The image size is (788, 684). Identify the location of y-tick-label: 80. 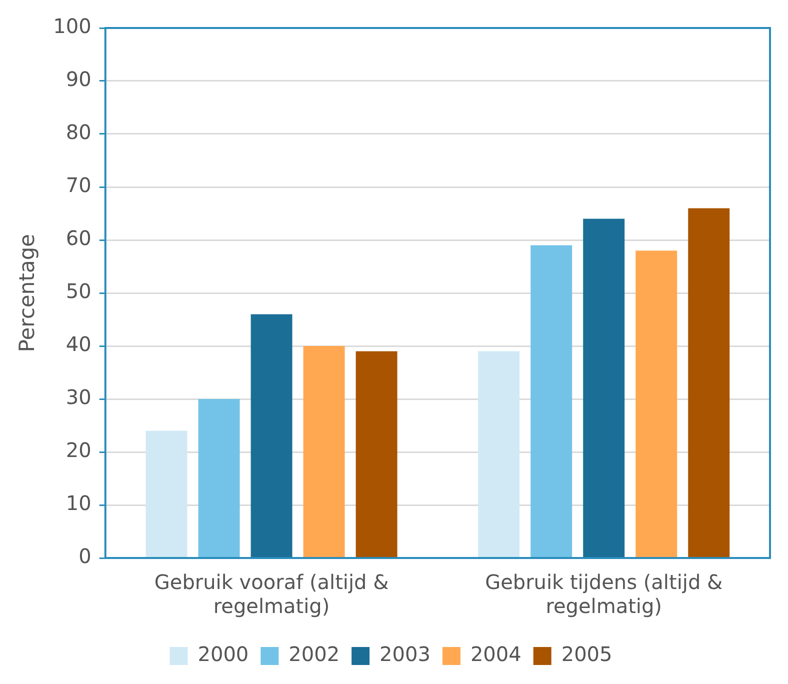
(79, 132).